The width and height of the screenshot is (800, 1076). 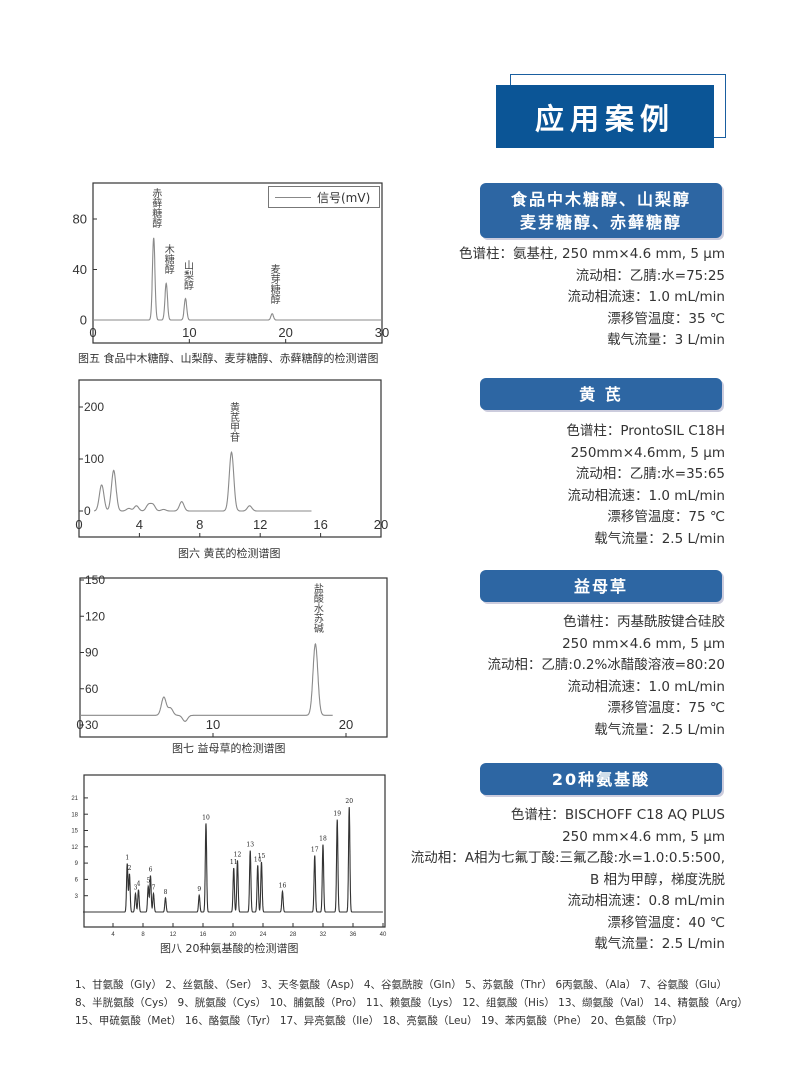 What do you see at coordinates (94, 459) in the screenshot?
I see `y-tick-label: 100` at bounding box center [94, 459].